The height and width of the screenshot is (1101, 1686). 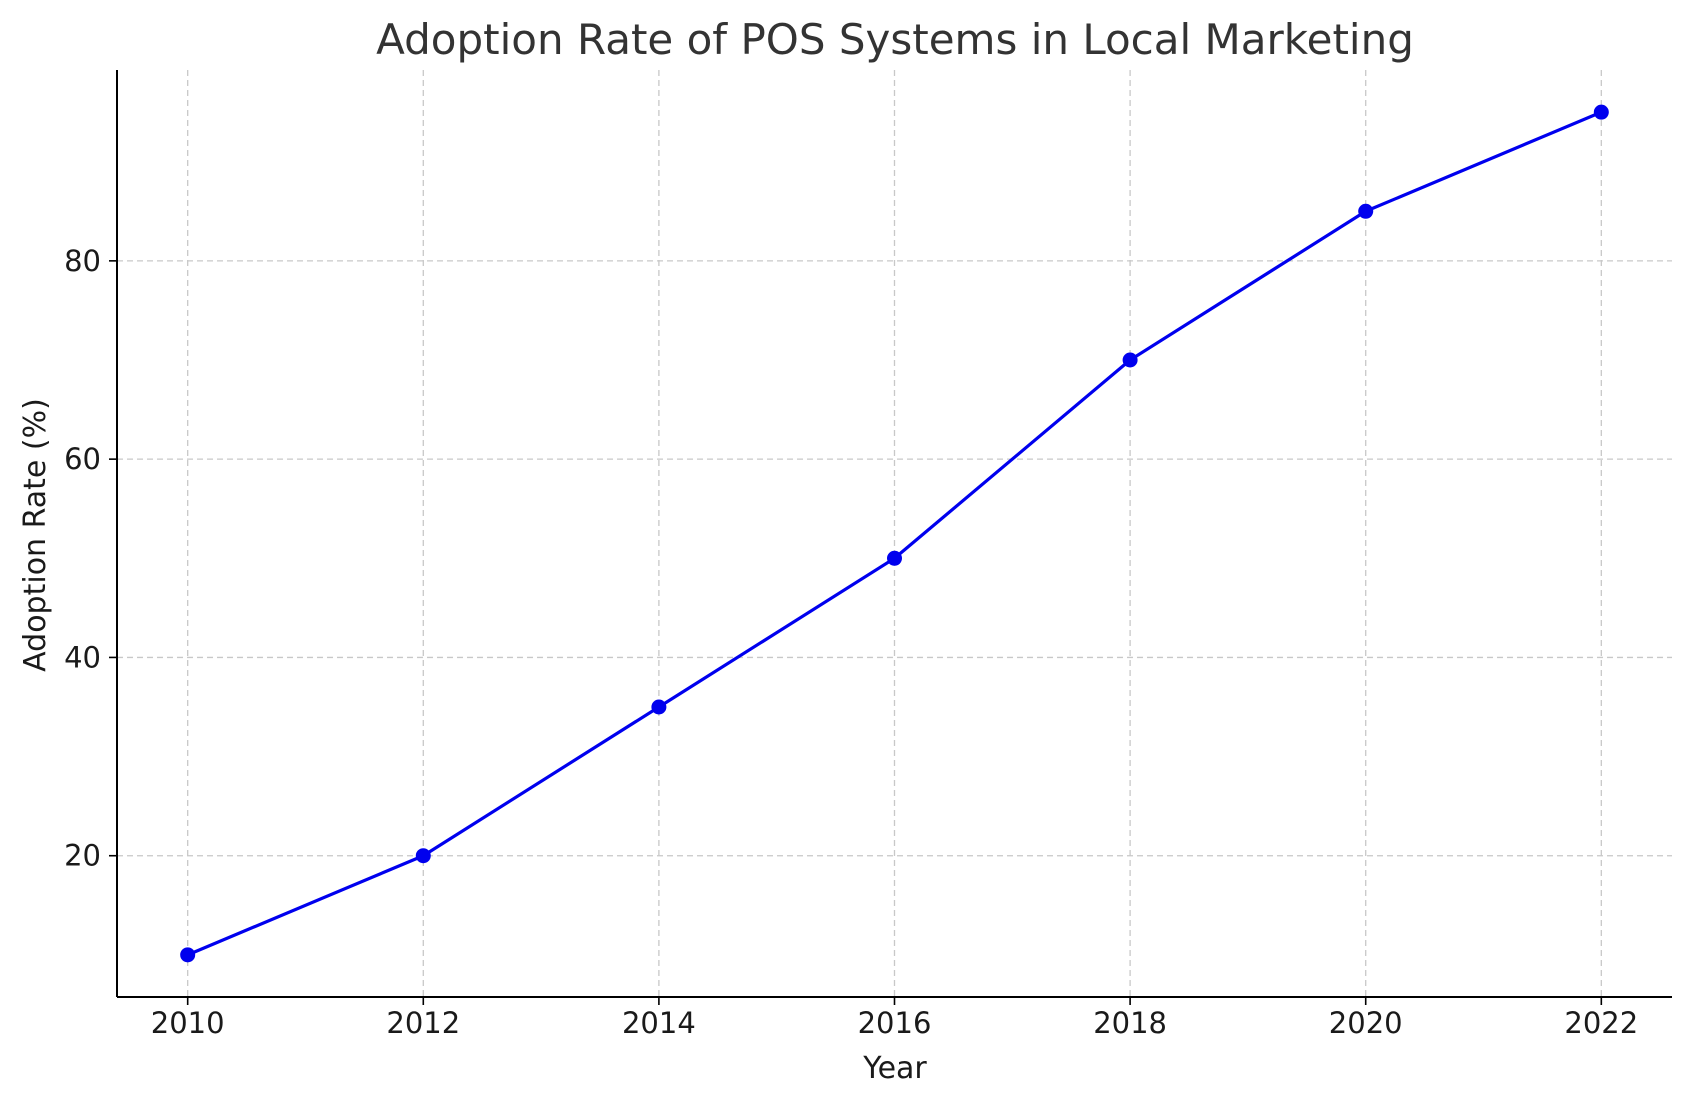 What do you see at coordinates (423, 1023) in the screenshot?
I see `x-tick-label-2012: 2012` at bounding box center [423, 1023].